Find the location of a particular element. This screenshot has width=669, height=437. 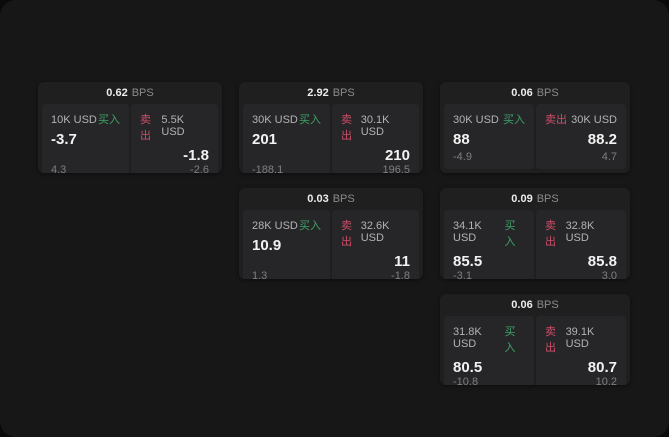

sell-amount: 32.8K USD is located at coordinates (580, 232).